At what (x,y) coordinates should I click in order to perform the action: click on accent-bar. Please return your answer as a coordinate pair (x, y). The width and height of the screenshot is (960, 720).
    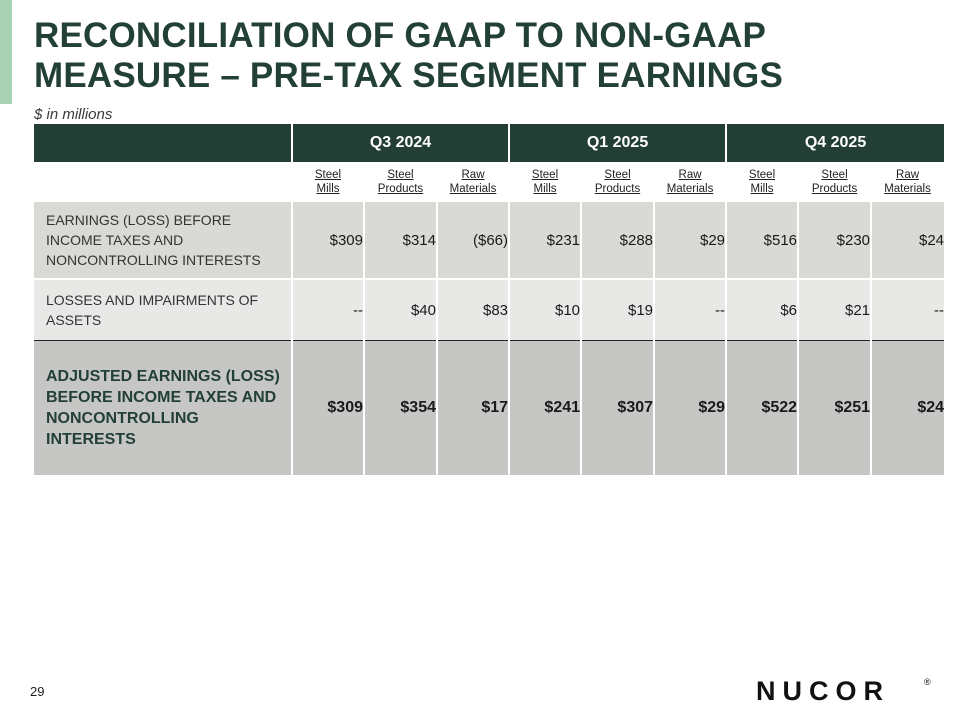
    Looking at the image, I should click on (6, 52).